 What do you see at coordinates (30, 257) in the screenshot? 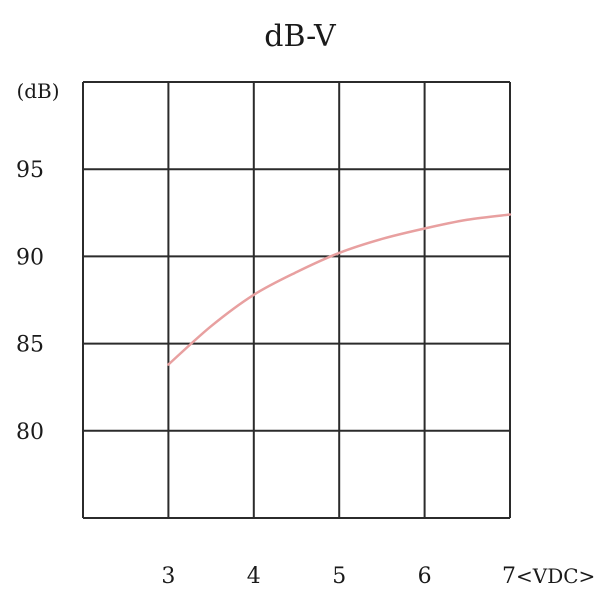
I see `y-tick-label-90: 90` at bounding box center [30, 257].